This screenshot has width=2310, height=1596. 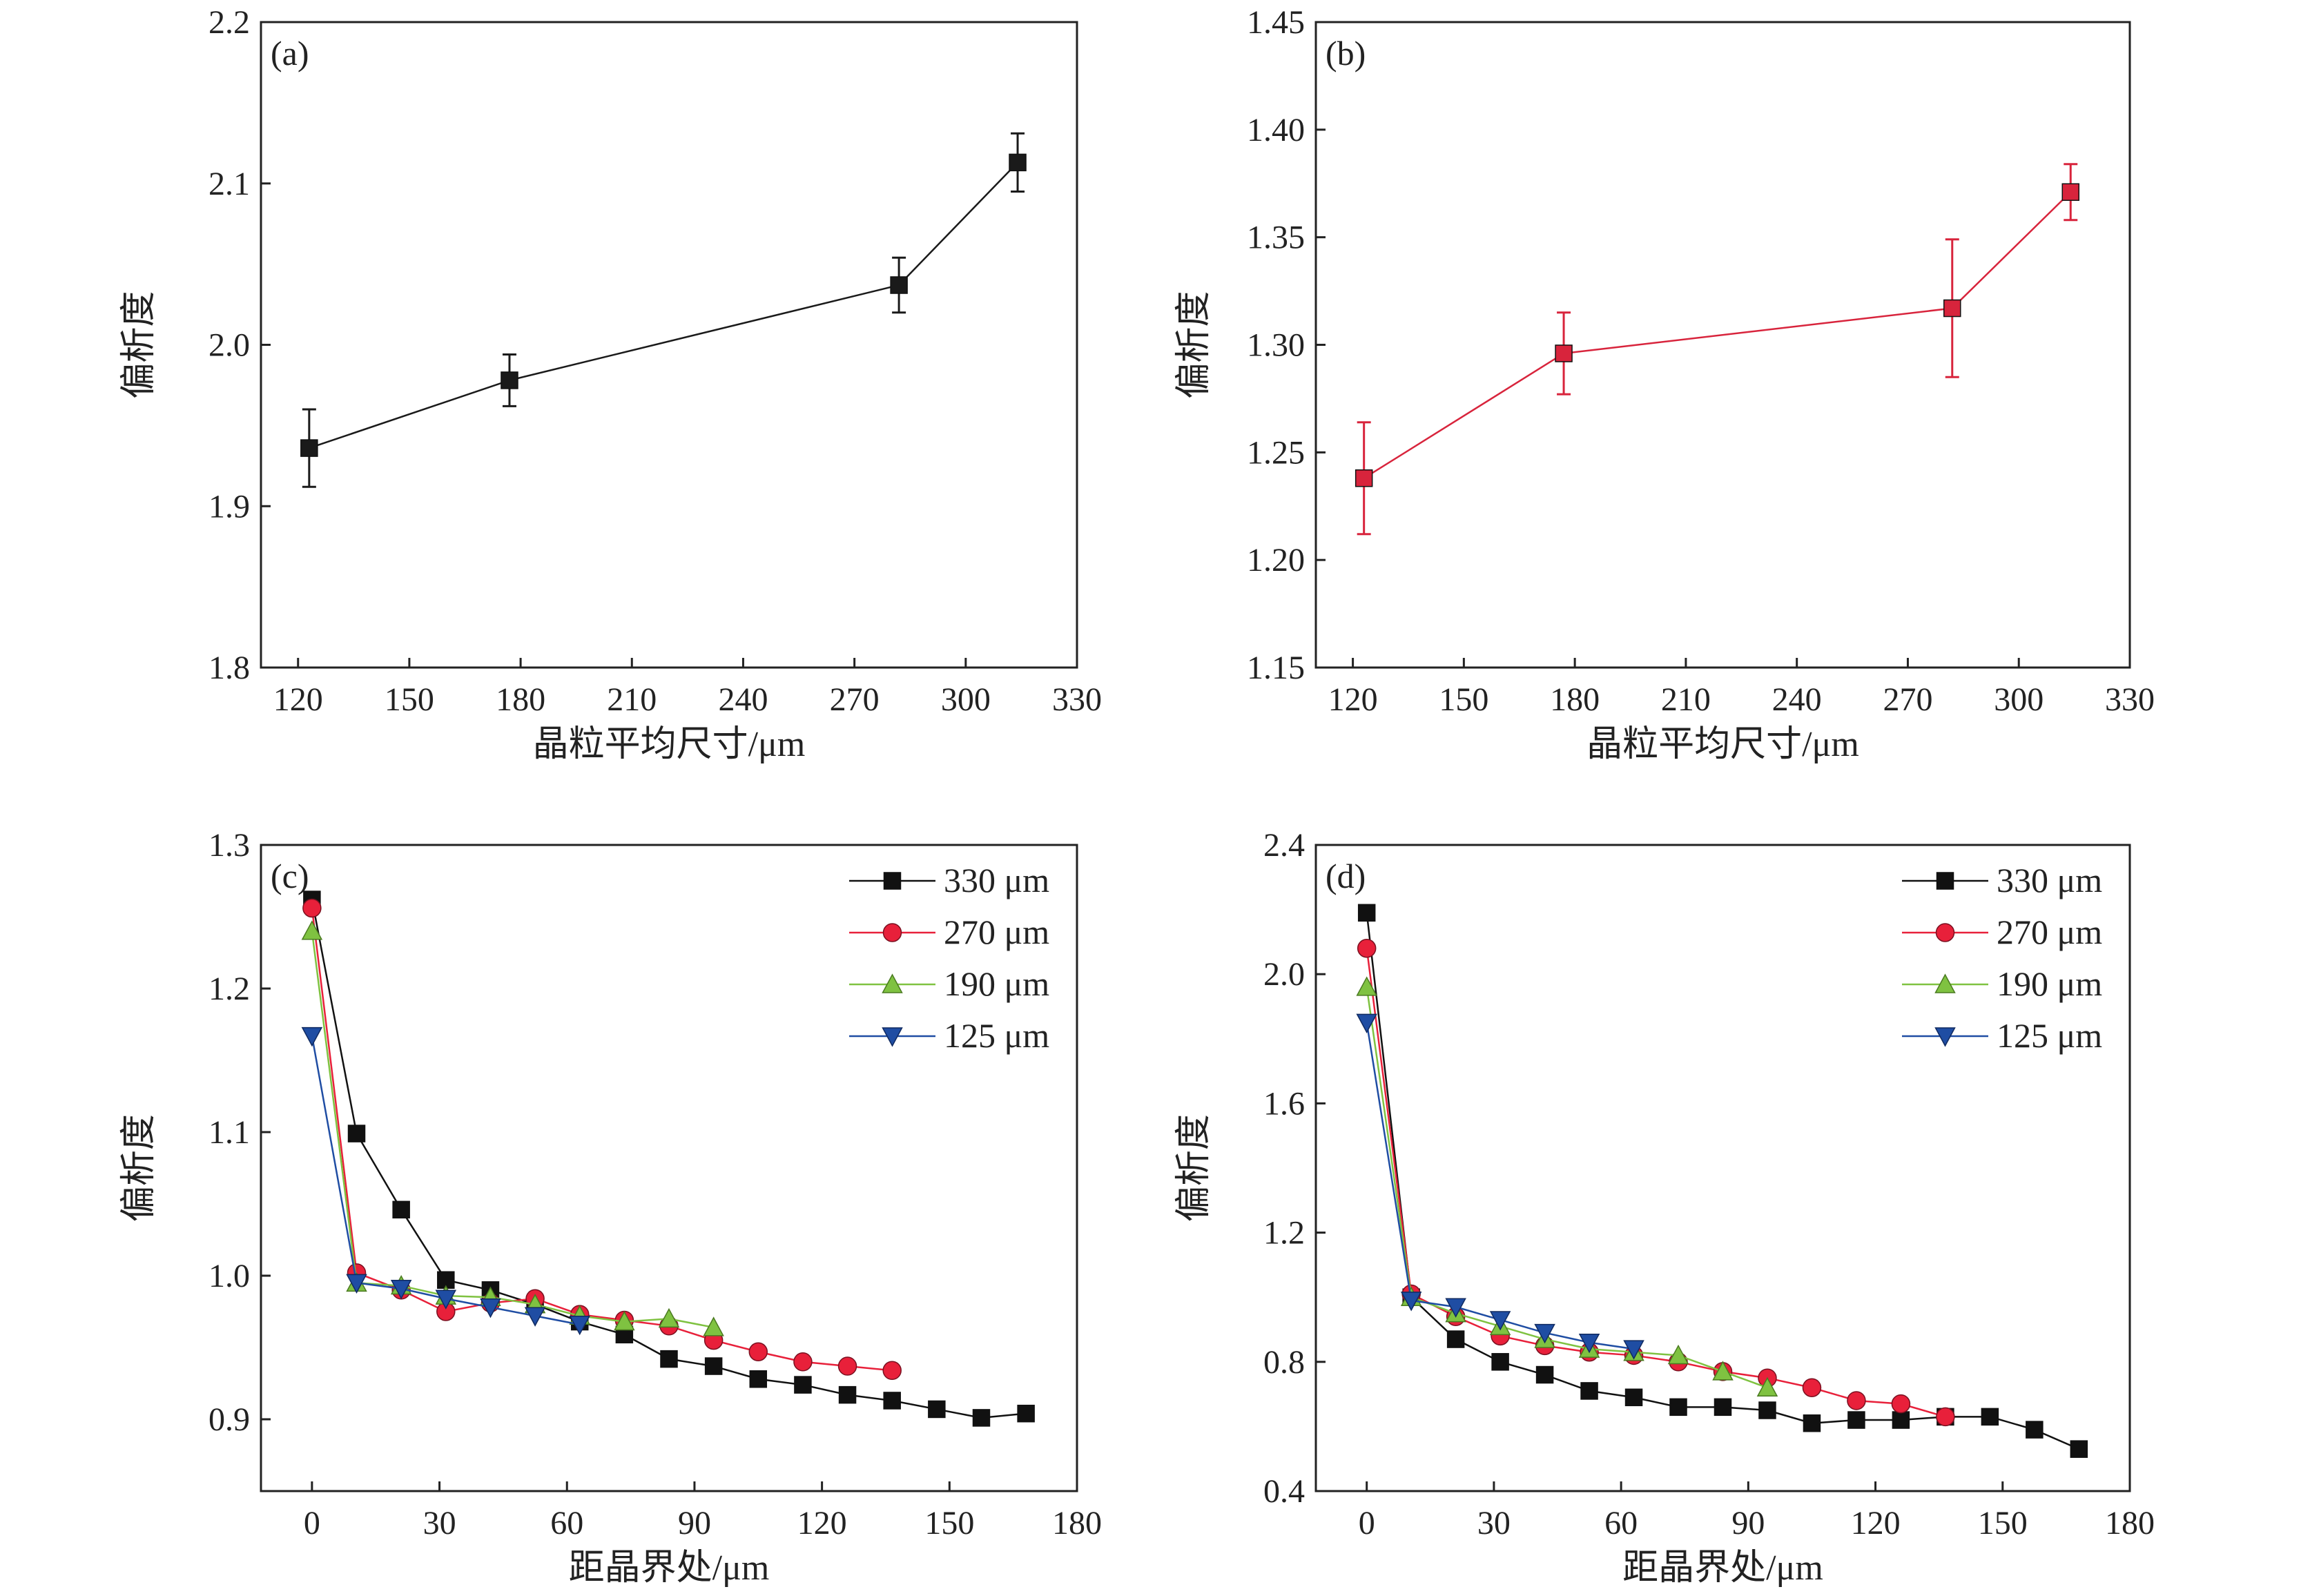 I want to click on panel-label: (c), so click(x=290, y=876).